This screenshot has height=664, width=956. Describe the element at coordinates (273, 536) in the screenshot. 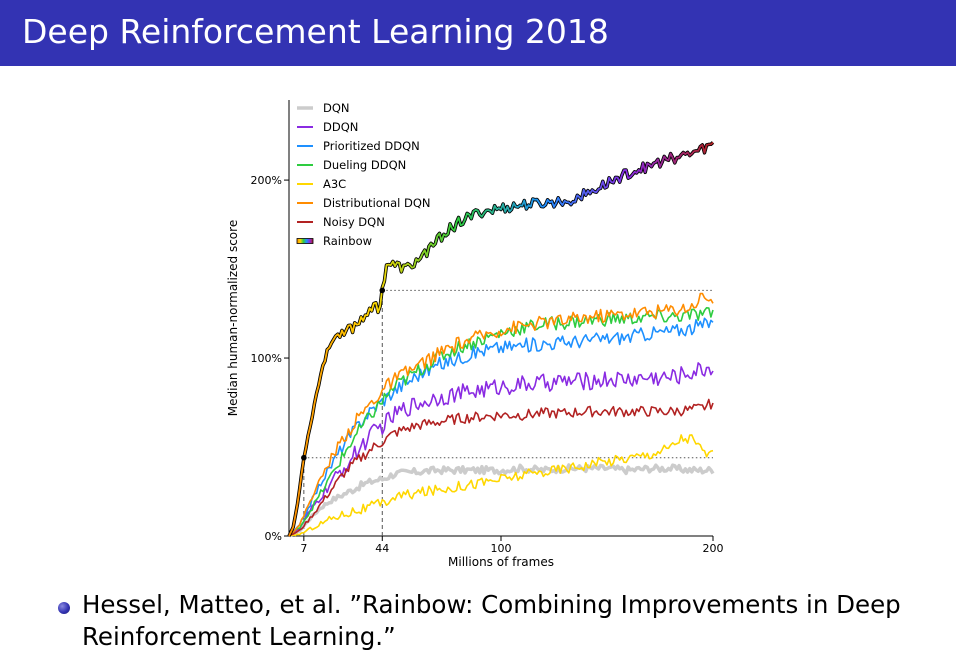

I see `y-tick-label: 0%` at that location.